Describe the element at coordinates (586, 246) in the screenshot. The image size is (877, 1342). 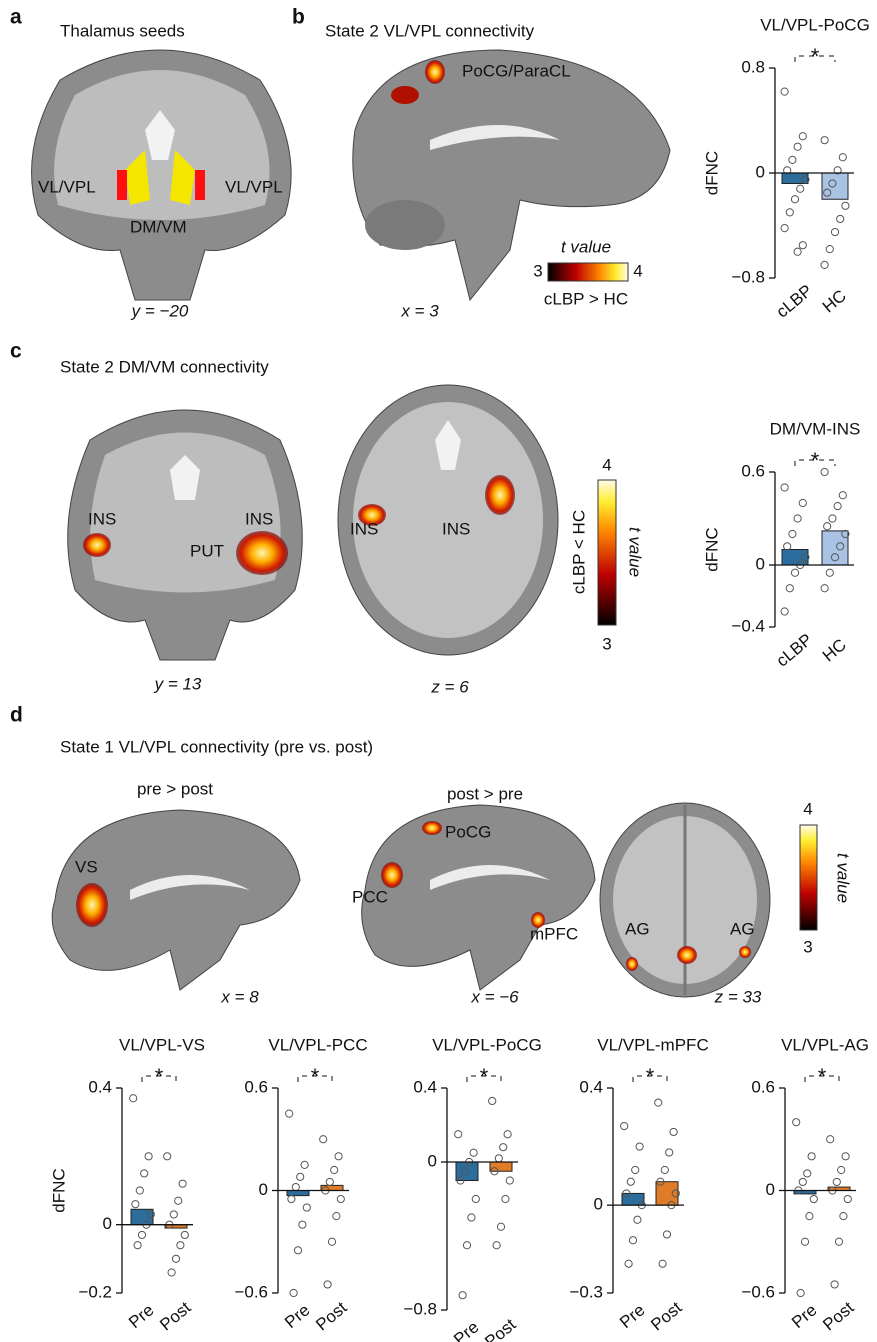
I see `colorbar-label: t value` at that location.